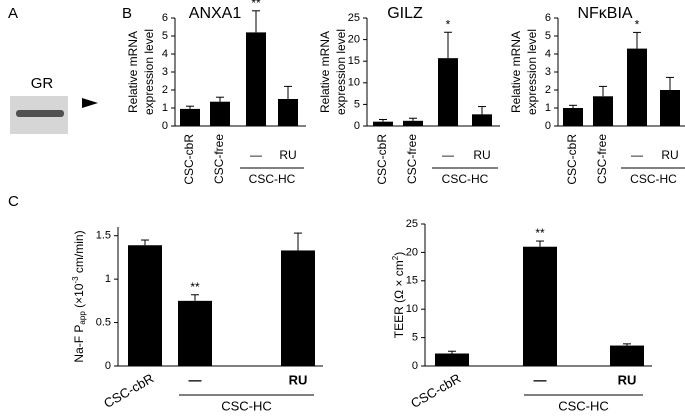 Image resolution: width=685 pixels, height=418 pixels. I want to click on y-tick-label: 0.5, so click(103, 322).